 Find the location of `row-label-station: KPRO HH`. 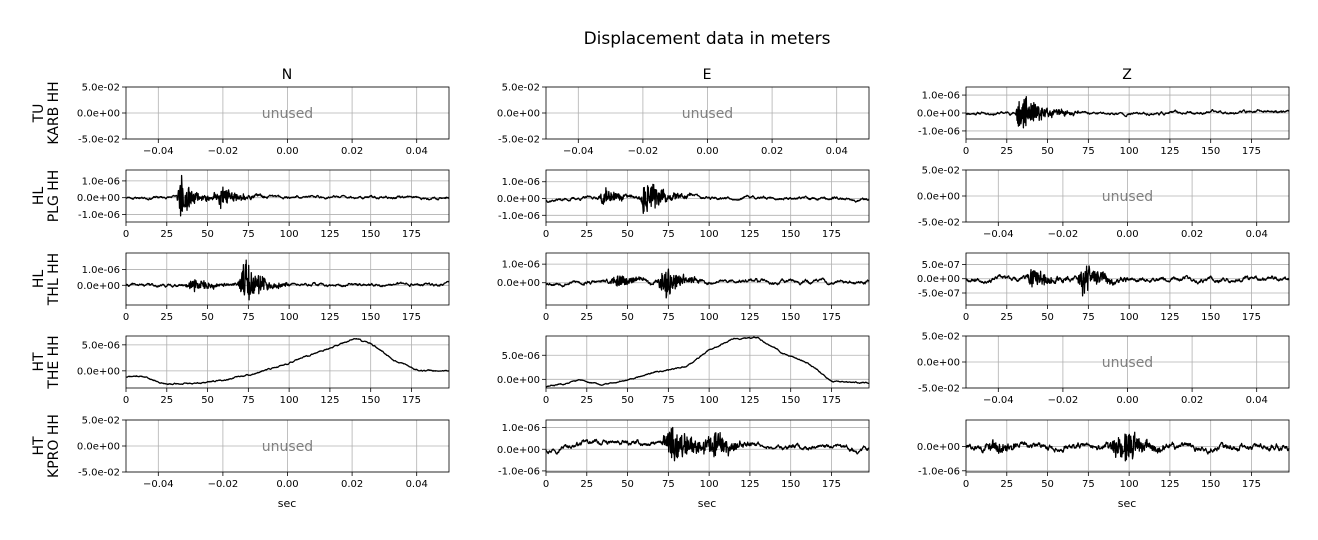

row-label-station: KPRO HH is located at coordinates (54, 446).